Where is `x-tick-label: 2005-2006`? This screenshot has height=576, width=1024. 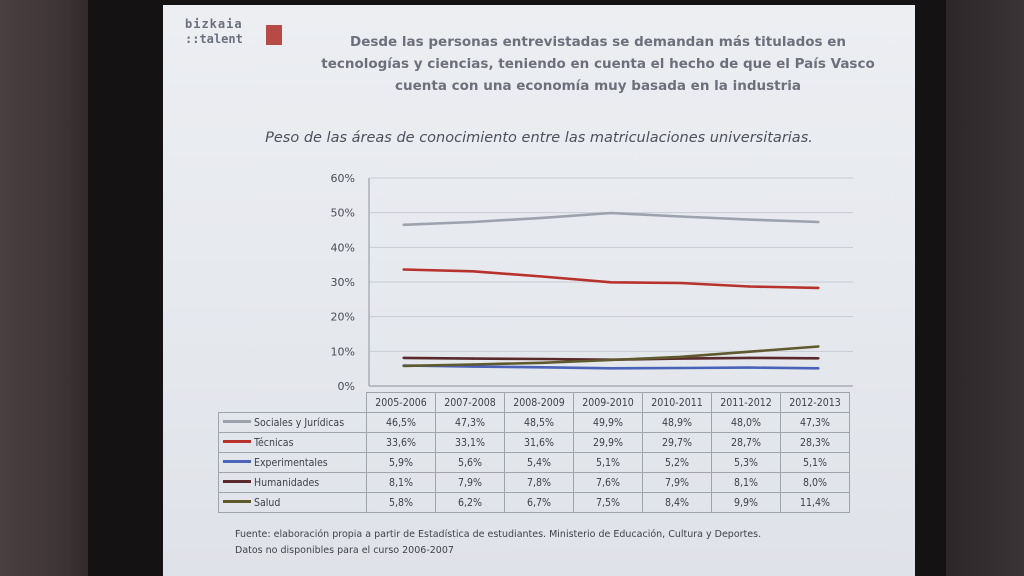
x-tick-label: 2005-2006 is located at coordinates (401, 402).